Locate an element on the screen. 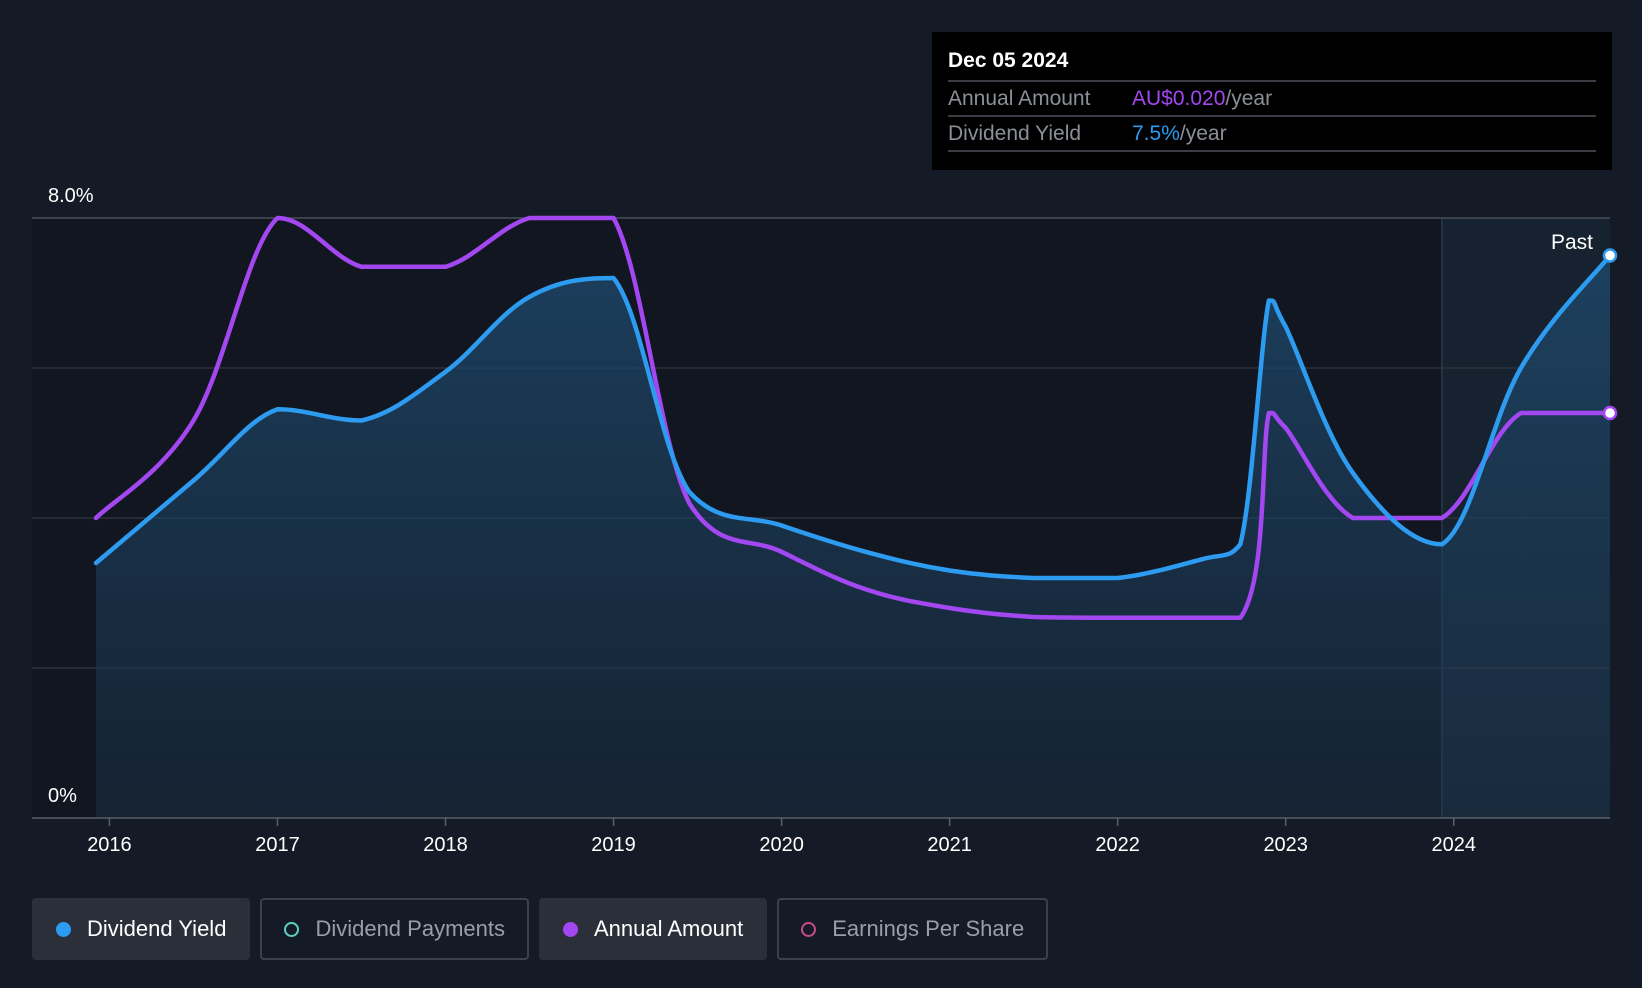  tooltip-label: Dividend Yield is located at coordinates (1015, 133).